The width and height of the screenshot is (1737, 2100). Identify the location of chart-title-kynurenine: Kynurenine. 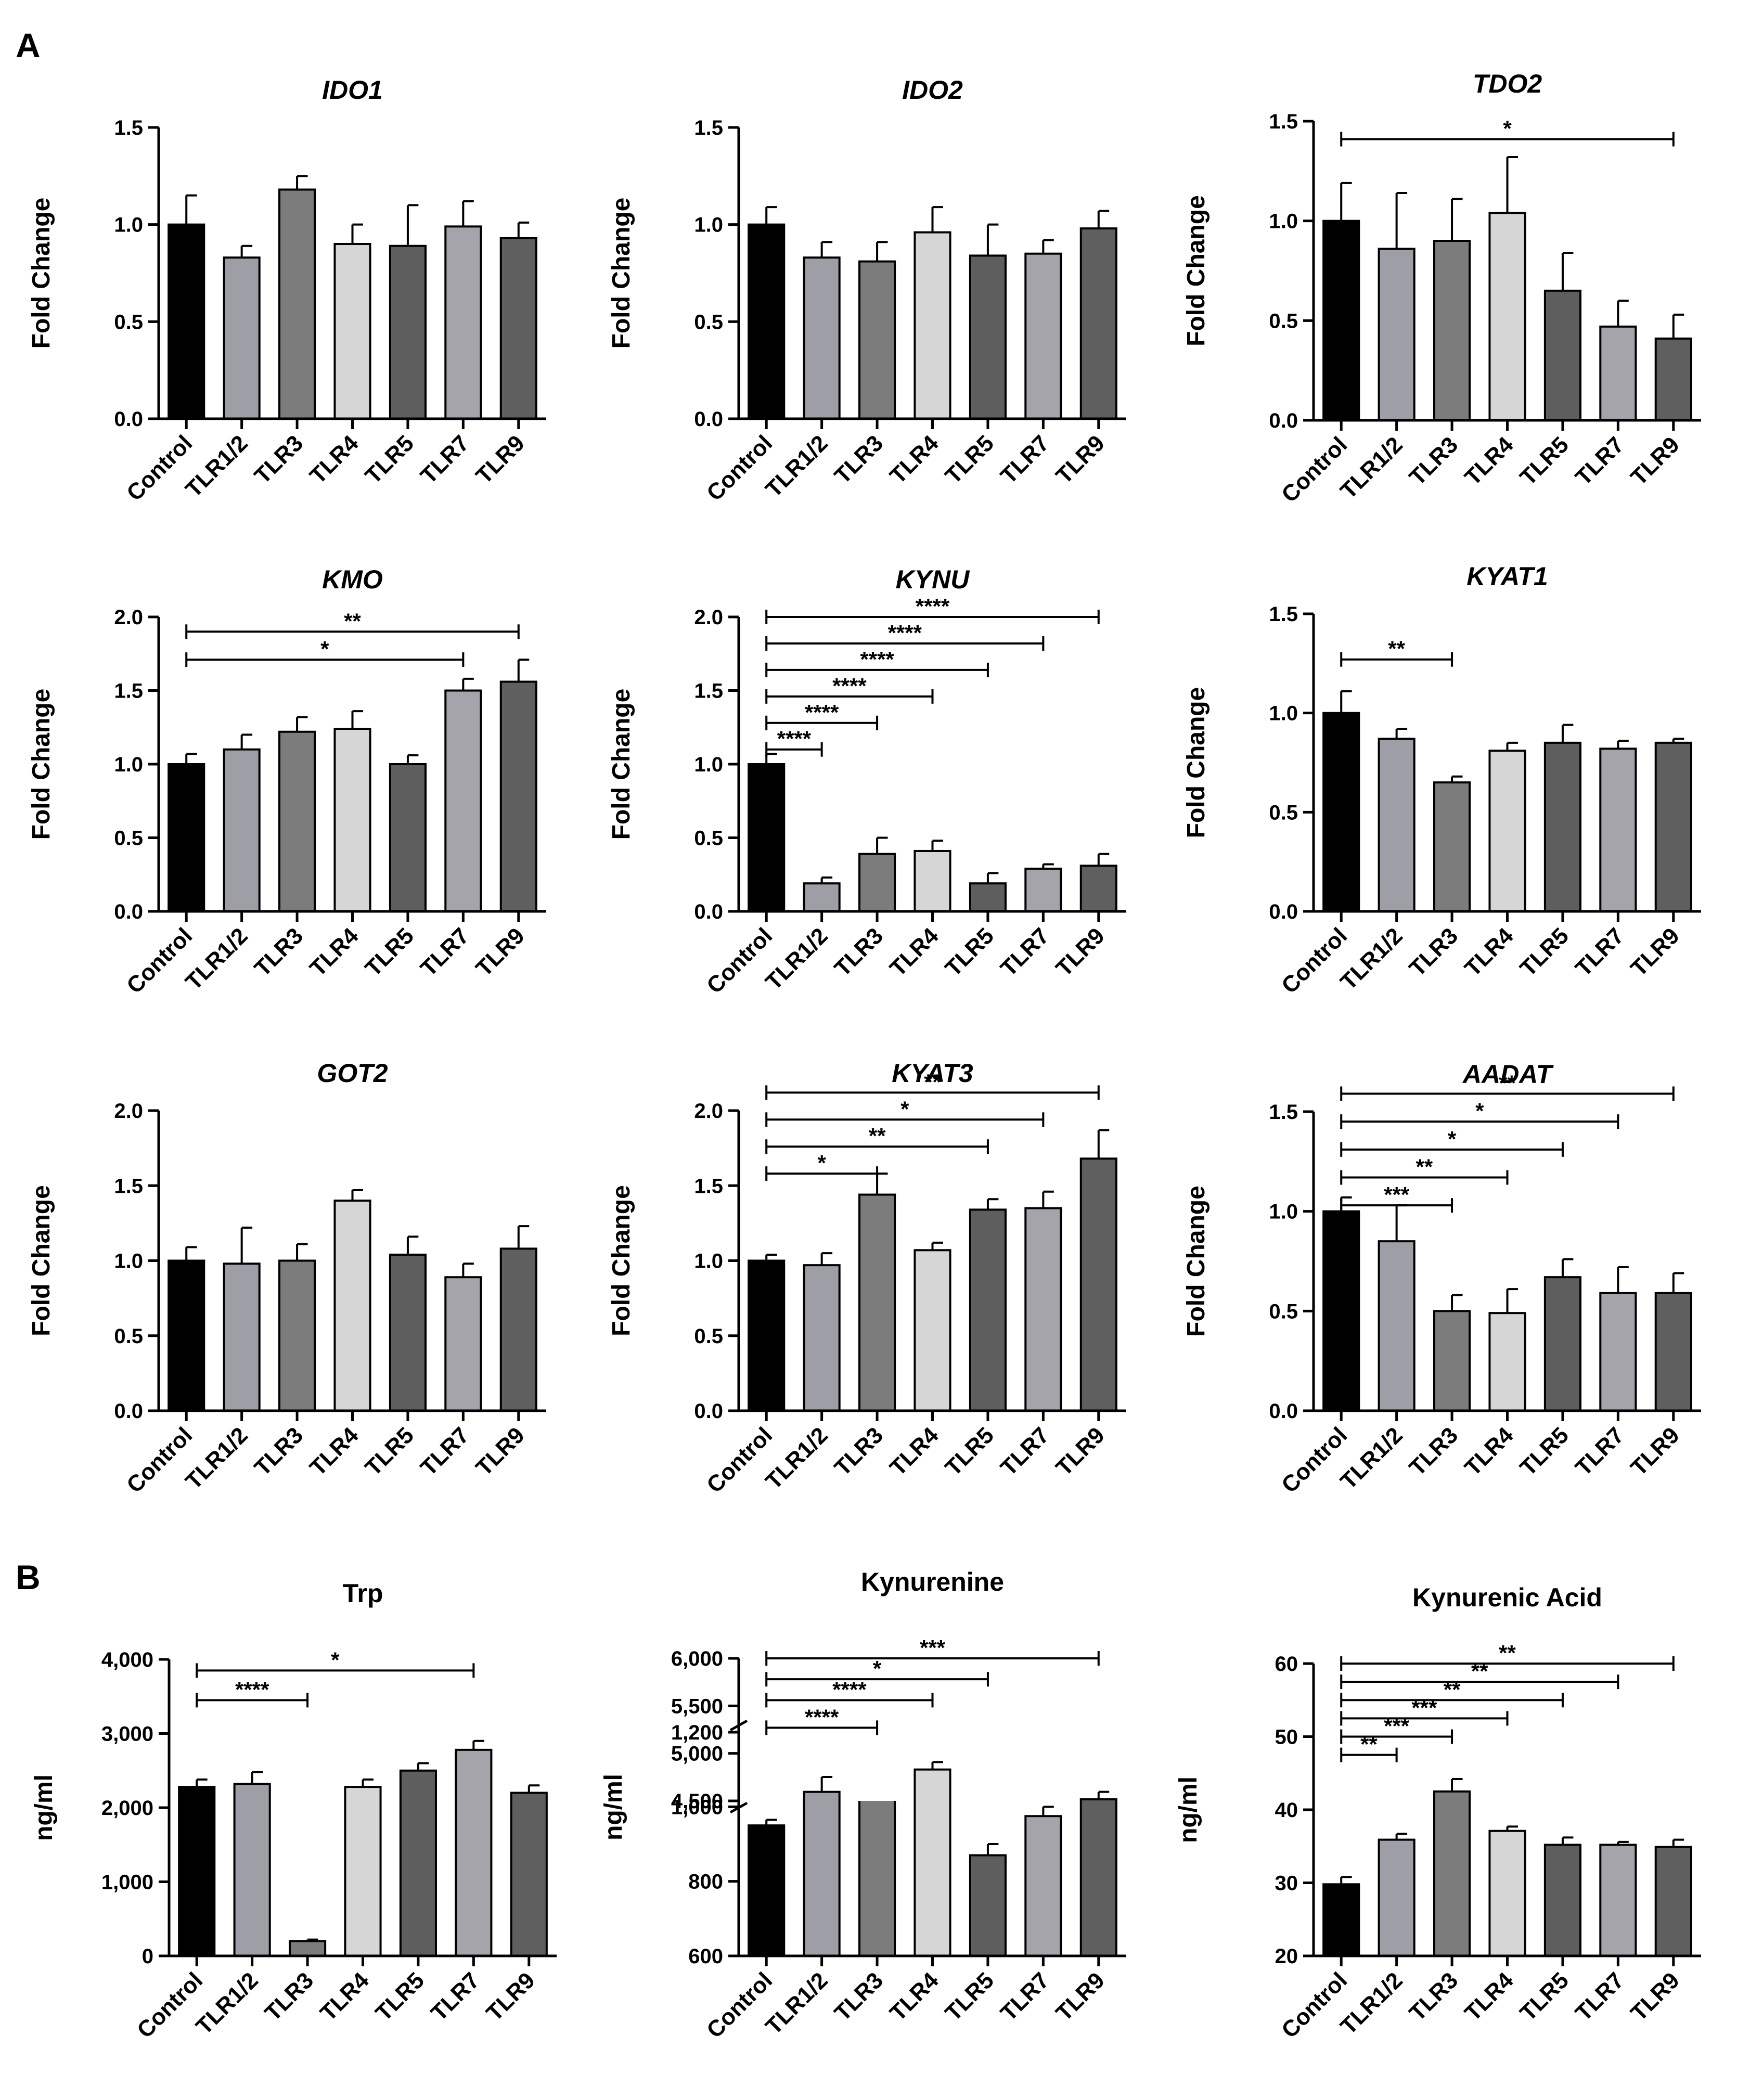
(932, 1581).